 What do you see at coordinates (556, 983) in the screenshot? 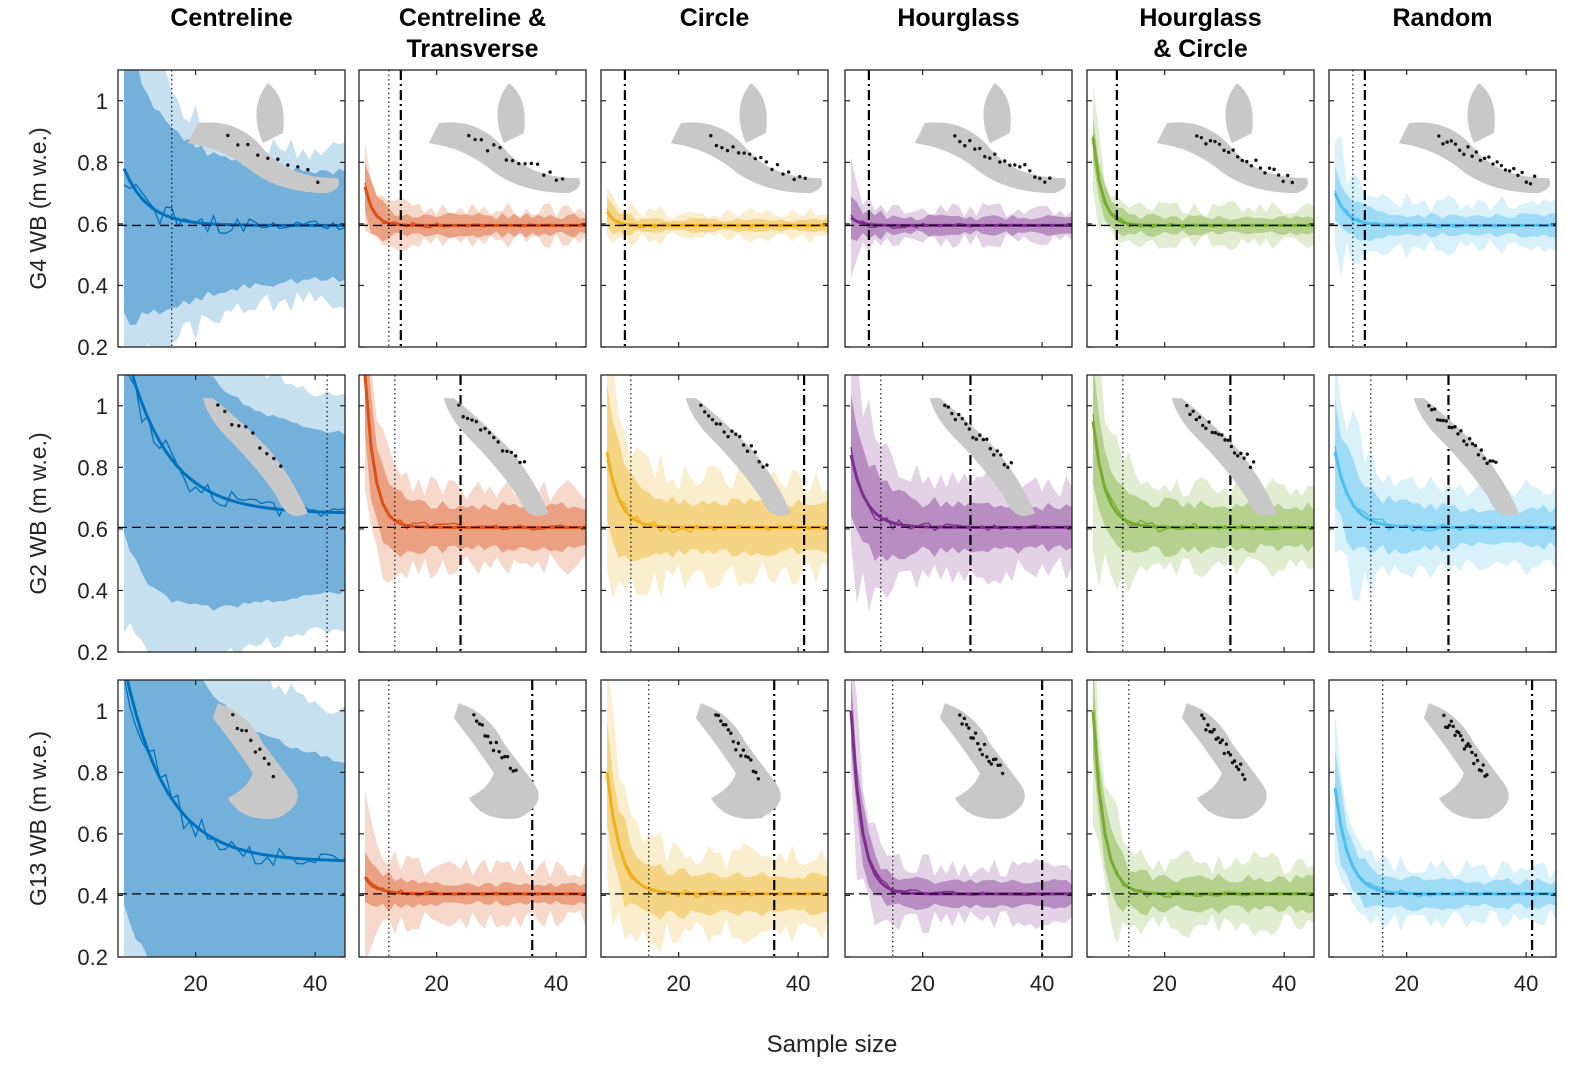
I see `x-tick-label: 40` at bounding box center [556, 983].